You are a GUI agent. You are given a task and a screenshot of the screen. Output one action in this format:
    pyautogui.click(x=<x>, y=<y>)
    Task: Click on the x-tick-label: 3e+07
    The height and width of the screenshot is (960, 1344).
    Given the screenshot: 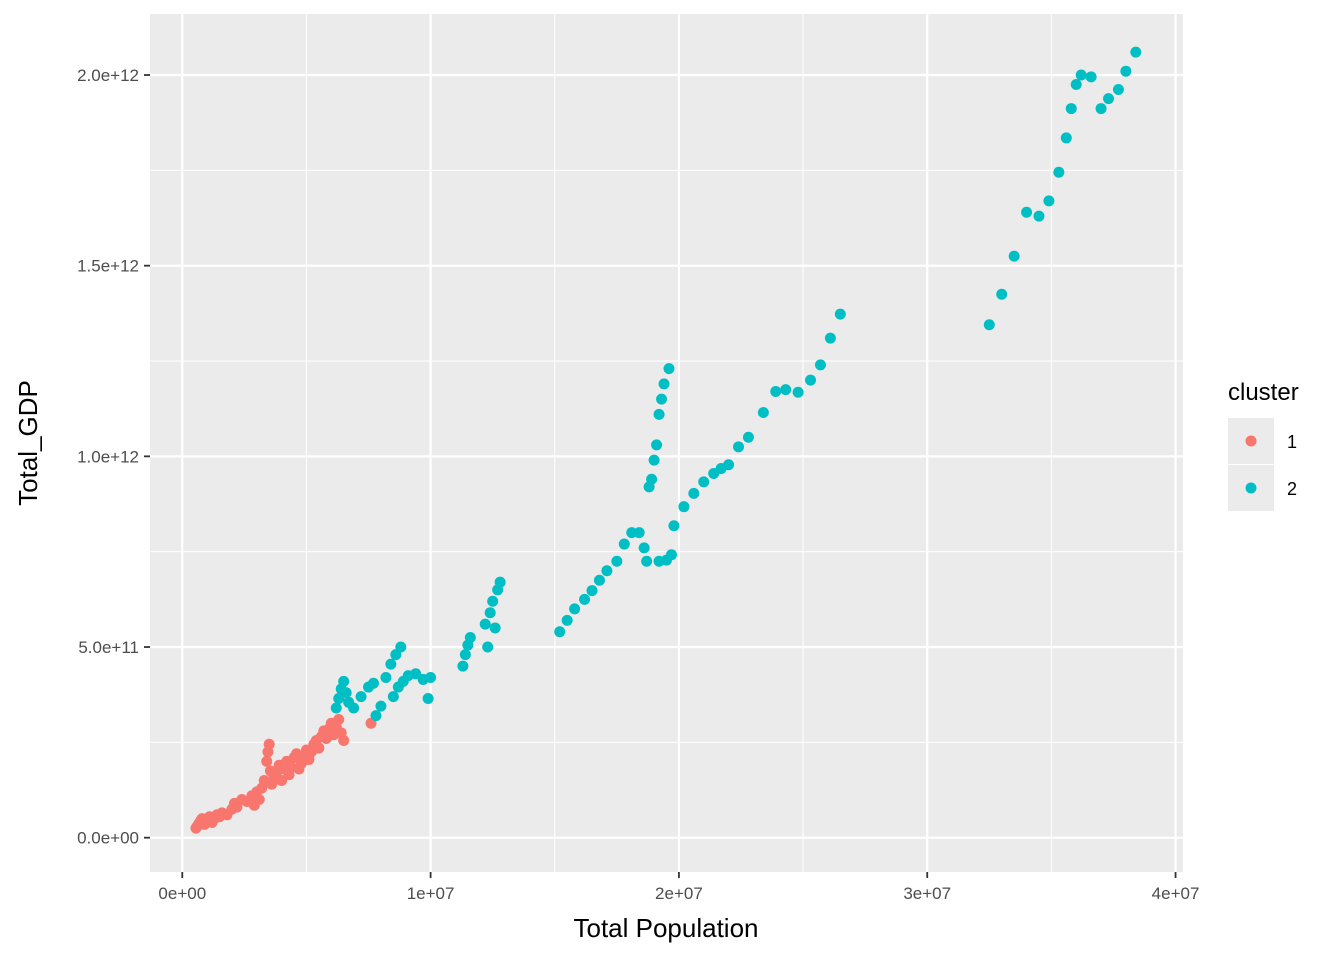 What is the action you would take?
    pyautogui.click(x=927, y=893)
    